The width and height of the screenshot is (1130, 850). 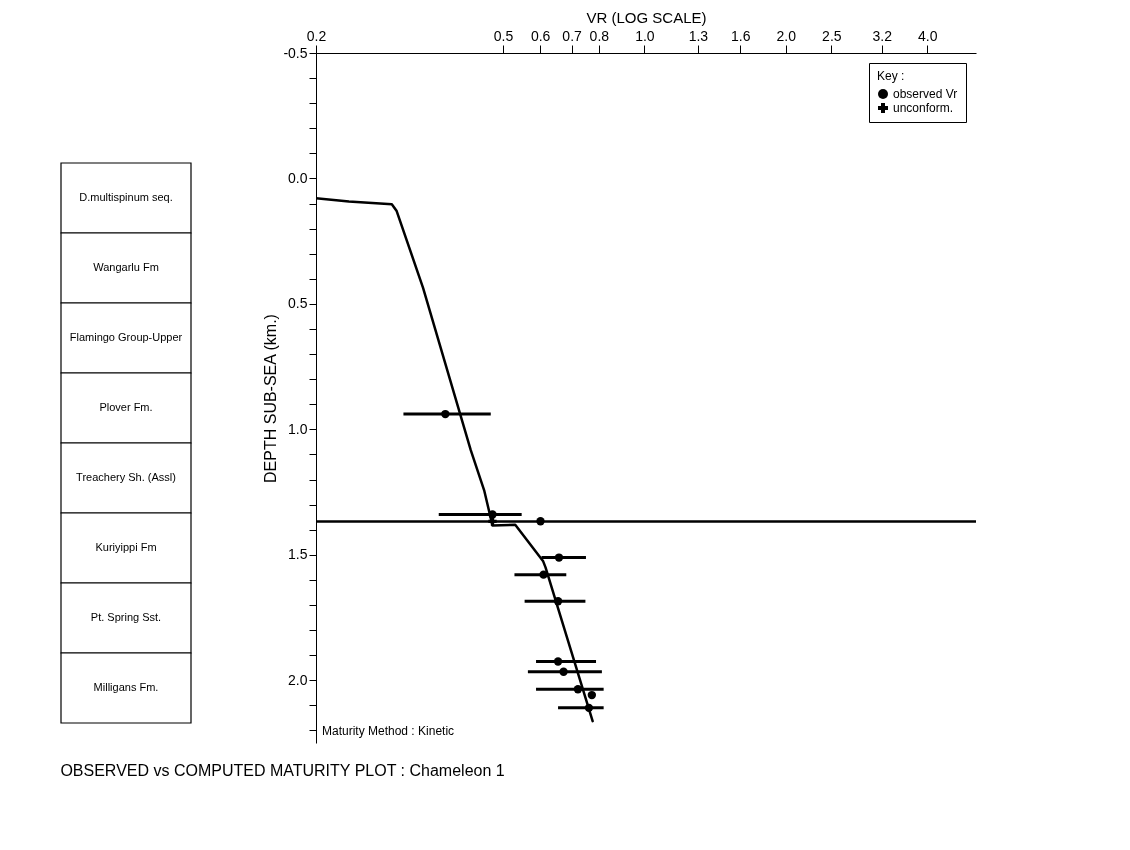 I want to click on x-tick-label: 1.6, so click(x=741, y=35).